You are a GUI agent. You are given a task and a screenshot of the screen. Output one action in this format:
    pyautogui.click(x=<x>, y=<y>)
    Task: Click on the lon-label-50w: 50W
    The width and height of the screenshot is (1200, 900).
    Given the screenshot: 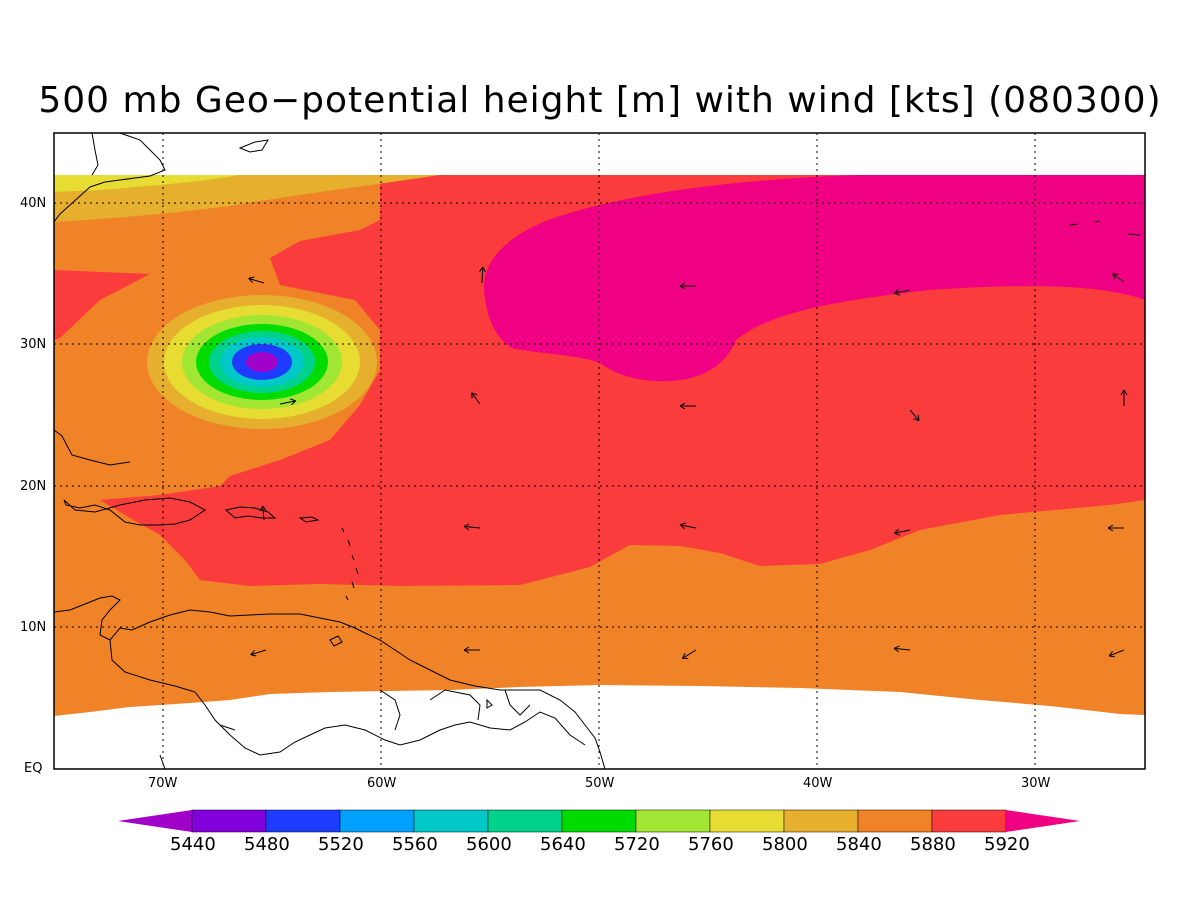 What is the action you would take?
    pyautogui.click(x=600, y=783)
    